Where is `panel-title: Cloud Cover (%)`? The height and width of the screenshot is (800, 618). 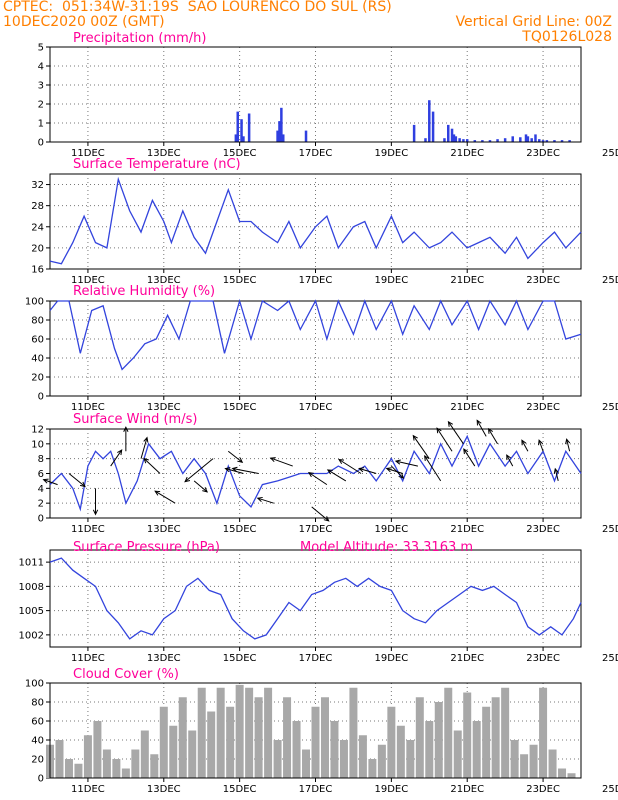 panel-title: Cloud Cover (%) is located at coordinates (126, 674).